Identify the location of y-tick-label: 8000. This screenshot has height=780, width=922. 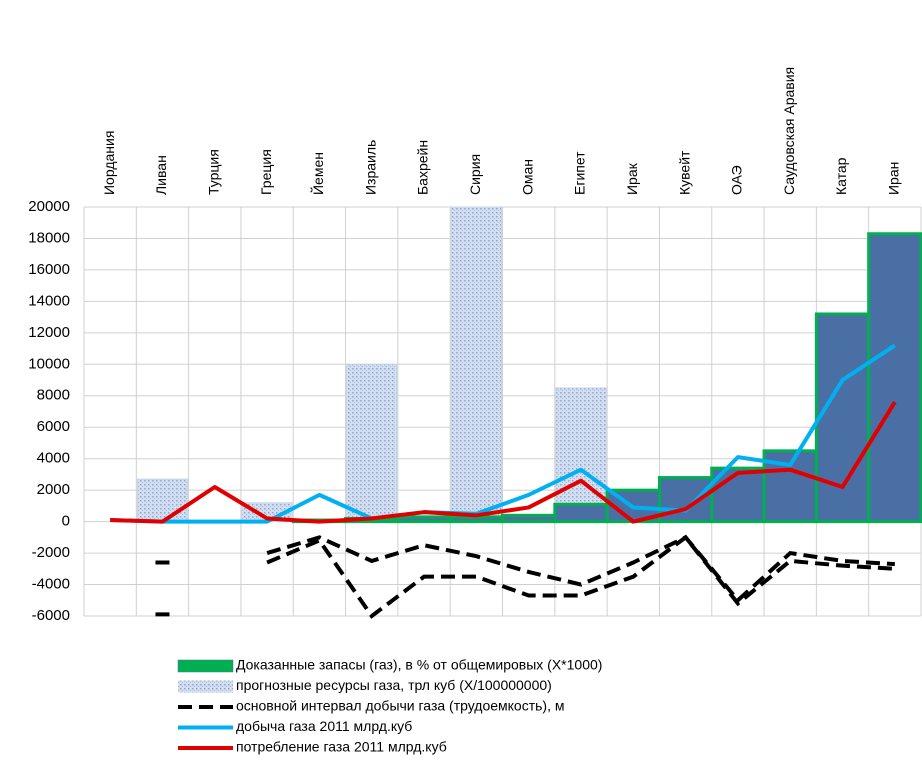
(53, 395).